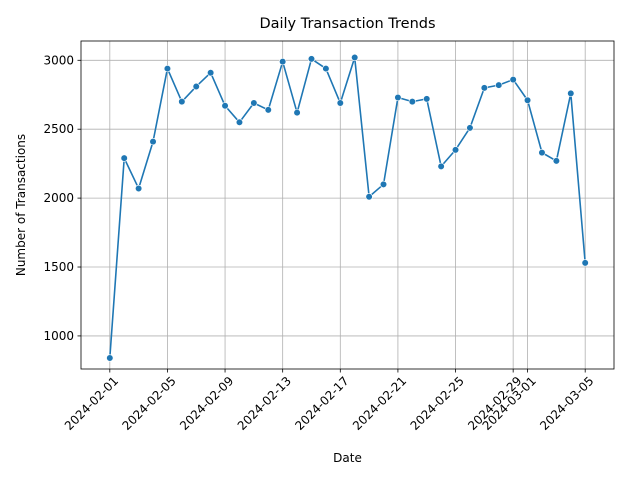 The image size is (640, 480). What do you see at coordinates (91, 403) in the screenshot?
I see `x-tick-label: 2024-02-01` at bounding box center [91, 403].